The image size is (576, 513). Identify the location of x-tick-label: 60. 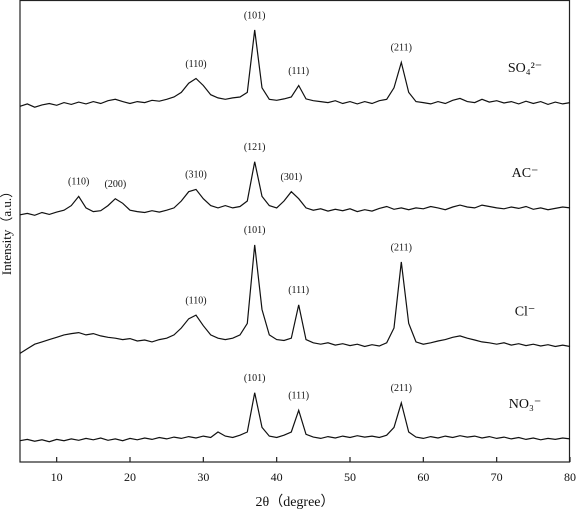
(423, 477).